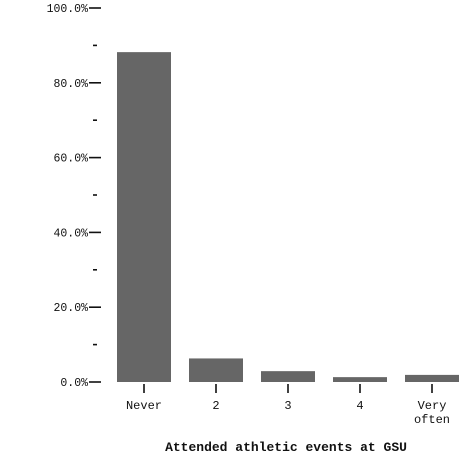  I want to click on x-tick-label-line: 4, so click(359, 406).